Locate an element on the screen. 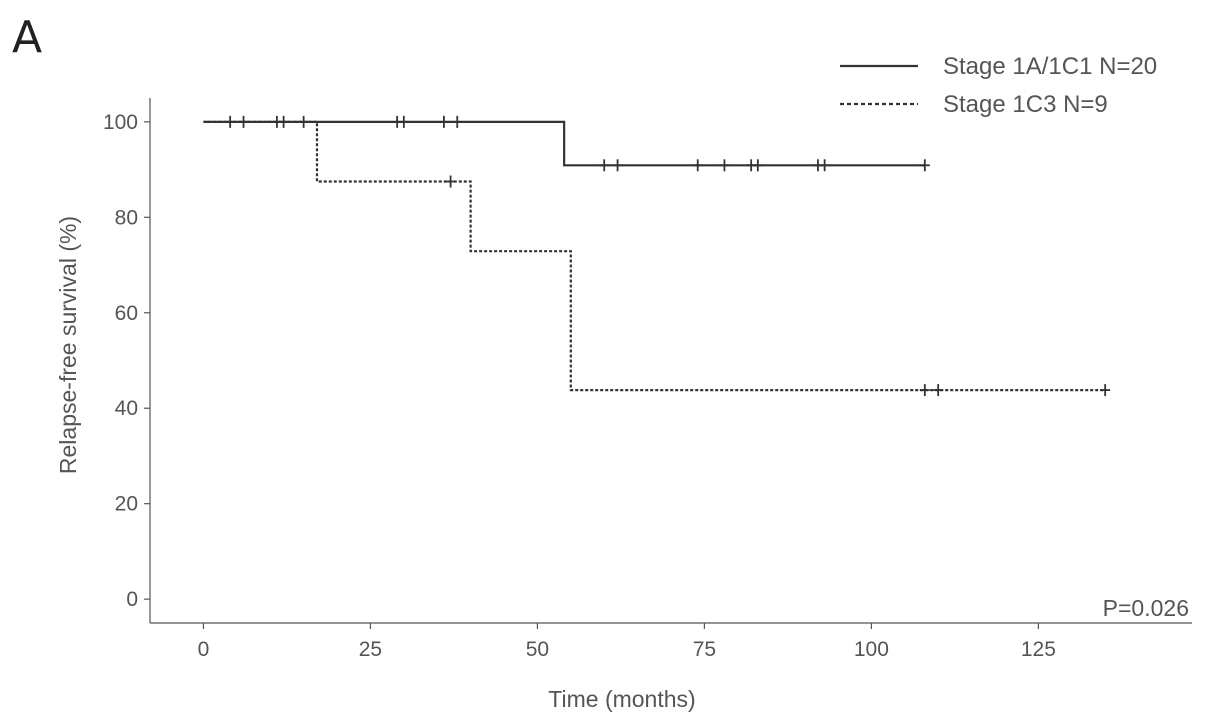 This screenshot has width=1205, height=725. y-tick-label: 80 is located at coordinates (126, 217).